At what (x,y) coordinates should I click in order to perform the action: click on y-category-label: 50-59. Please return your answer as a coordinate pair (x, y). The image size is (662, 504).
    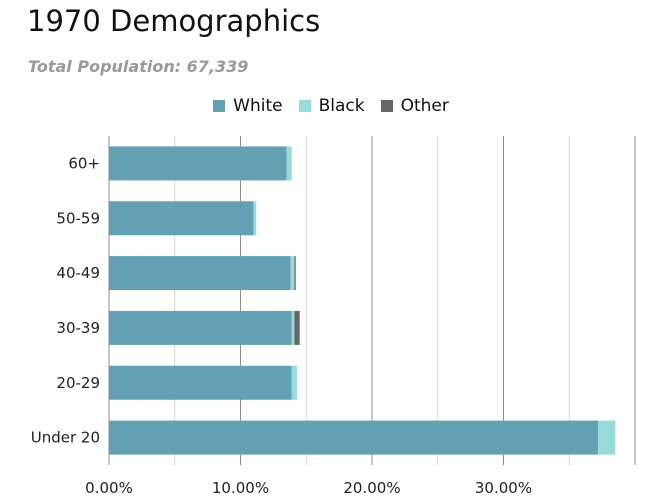
    Looking at the image, I should click on (78, 218).